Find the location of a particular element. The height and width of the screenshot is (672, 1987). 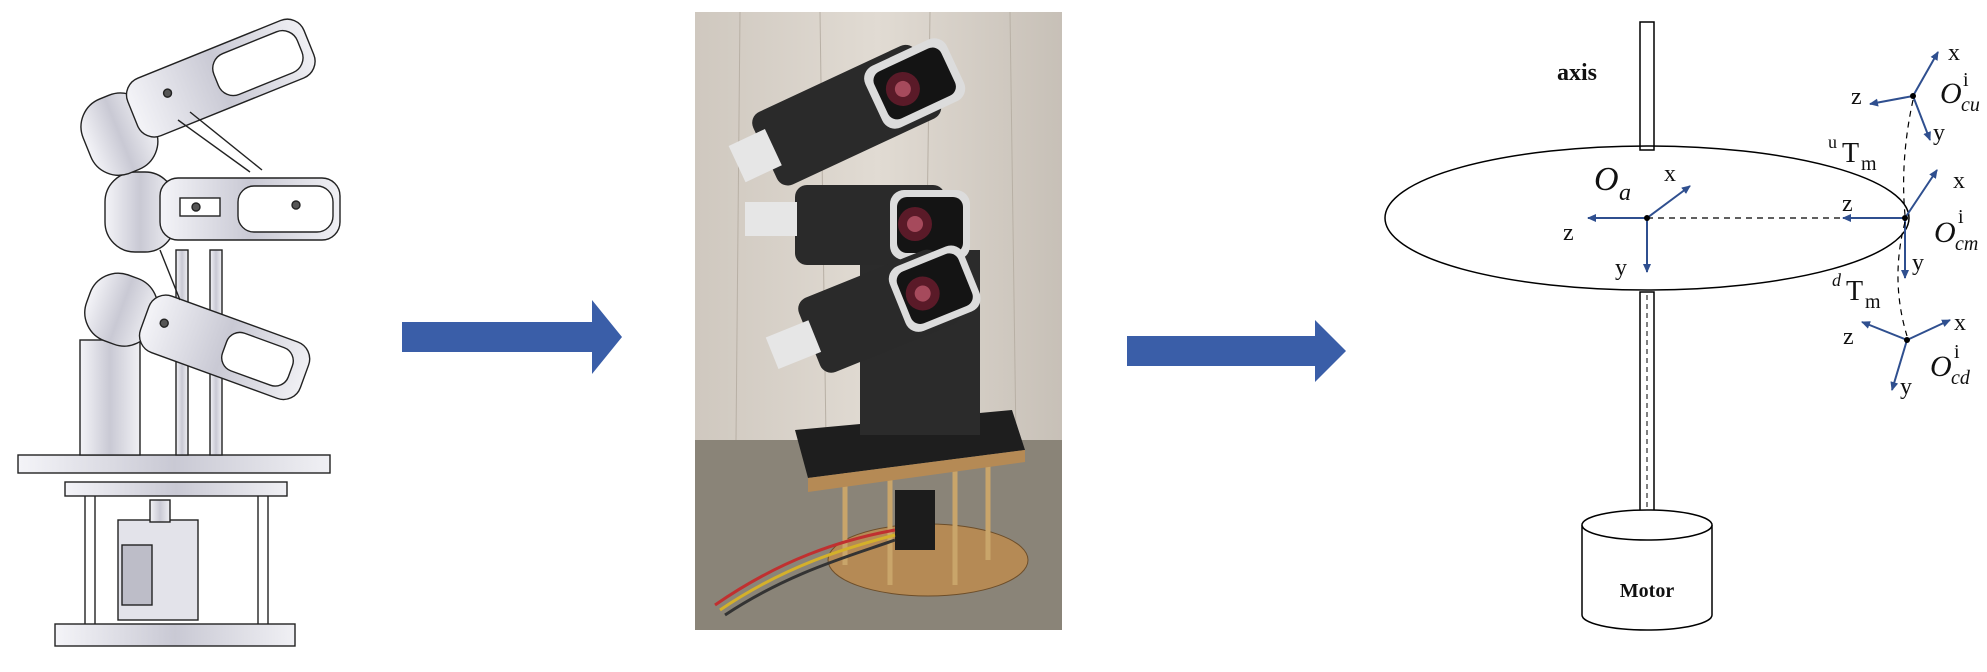

cad-upper-camera is located at coordinates (199, 99).